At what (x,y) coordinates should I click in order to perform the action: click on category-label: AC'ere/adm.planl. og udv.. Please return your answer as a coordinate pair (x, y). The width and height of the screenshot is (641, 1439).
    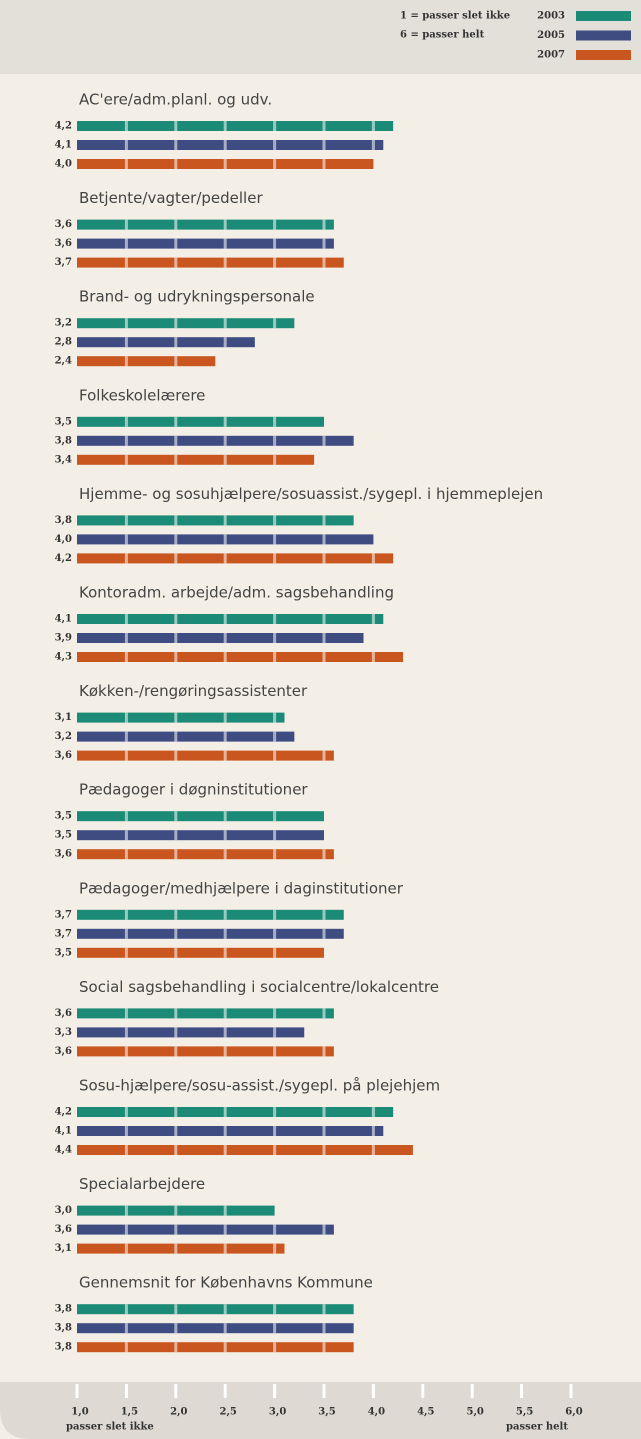
    Looking at the image, I should click on (175, 100).